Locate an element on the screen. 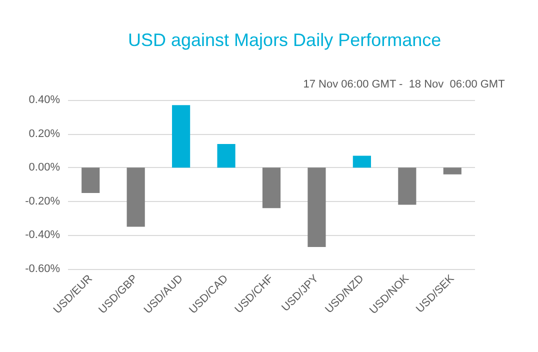  chart-subtitle: 17 Nov 06:00 GMT - 18 Nov 06:00 GMT is located at coordinates (404, 84).